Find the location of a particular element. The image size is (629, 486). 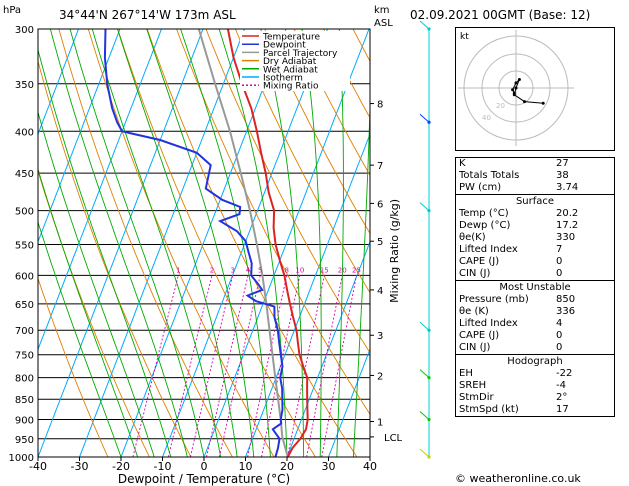

legend-item: Wet Adiabat is located at coordinates (290, 70).